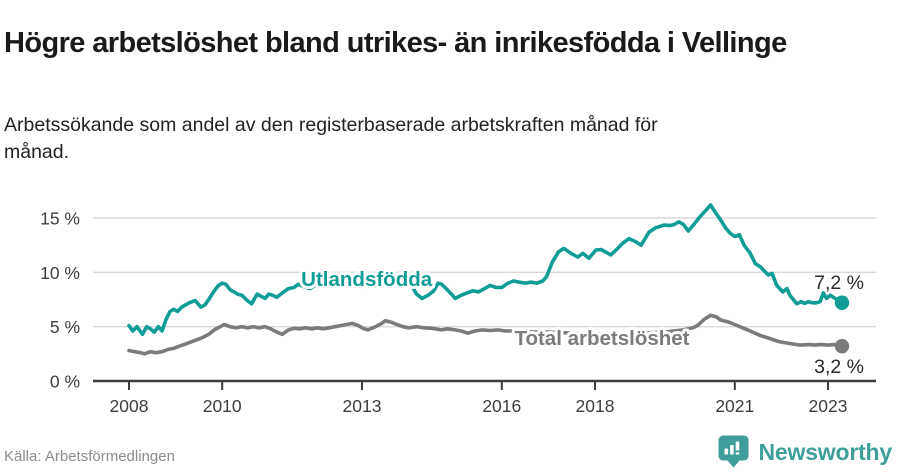 This screenshot has height=474, width=900. Describe the element at coordinates (601, 338) in the screenshot. I see `series-inline-label: Total arbetslöshet` at that location.